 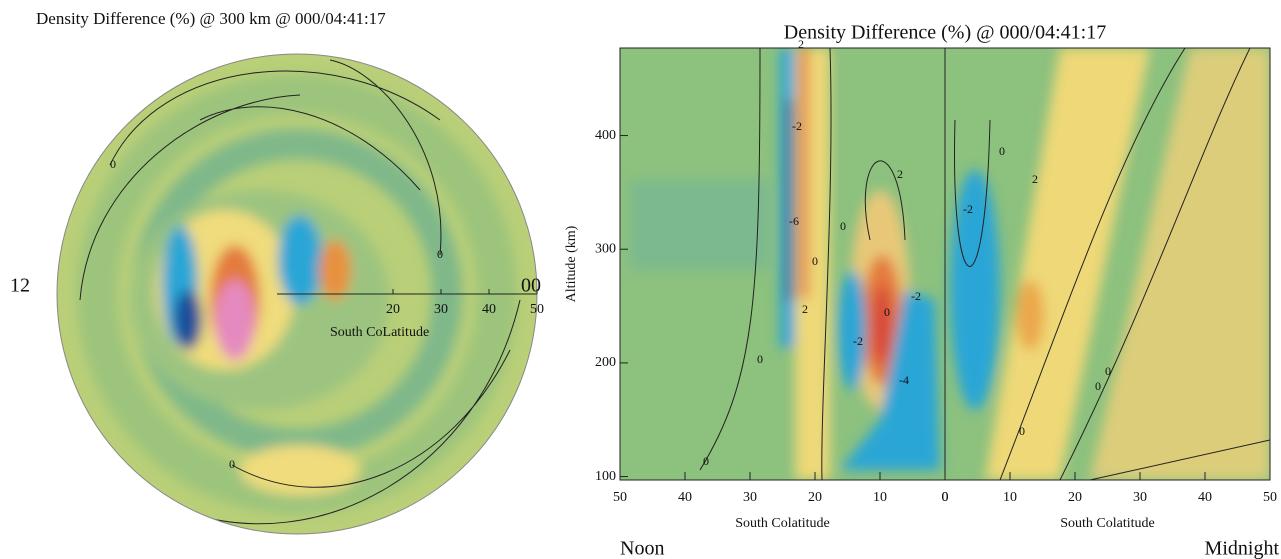 What do you see at coordinates (20, 286) in the screenshot?
I see `left-label: 12` at bounding box center [20, 286].